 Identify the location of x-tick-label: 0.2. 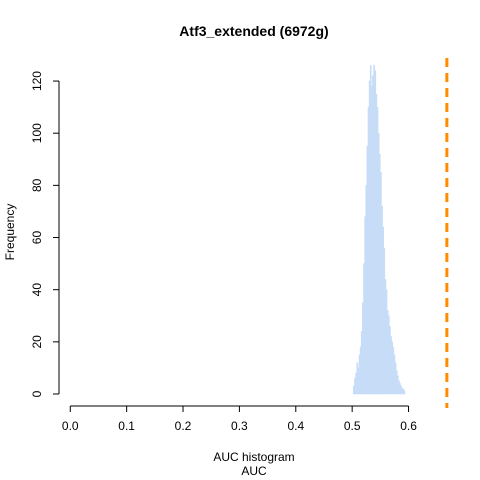
(183, 426).